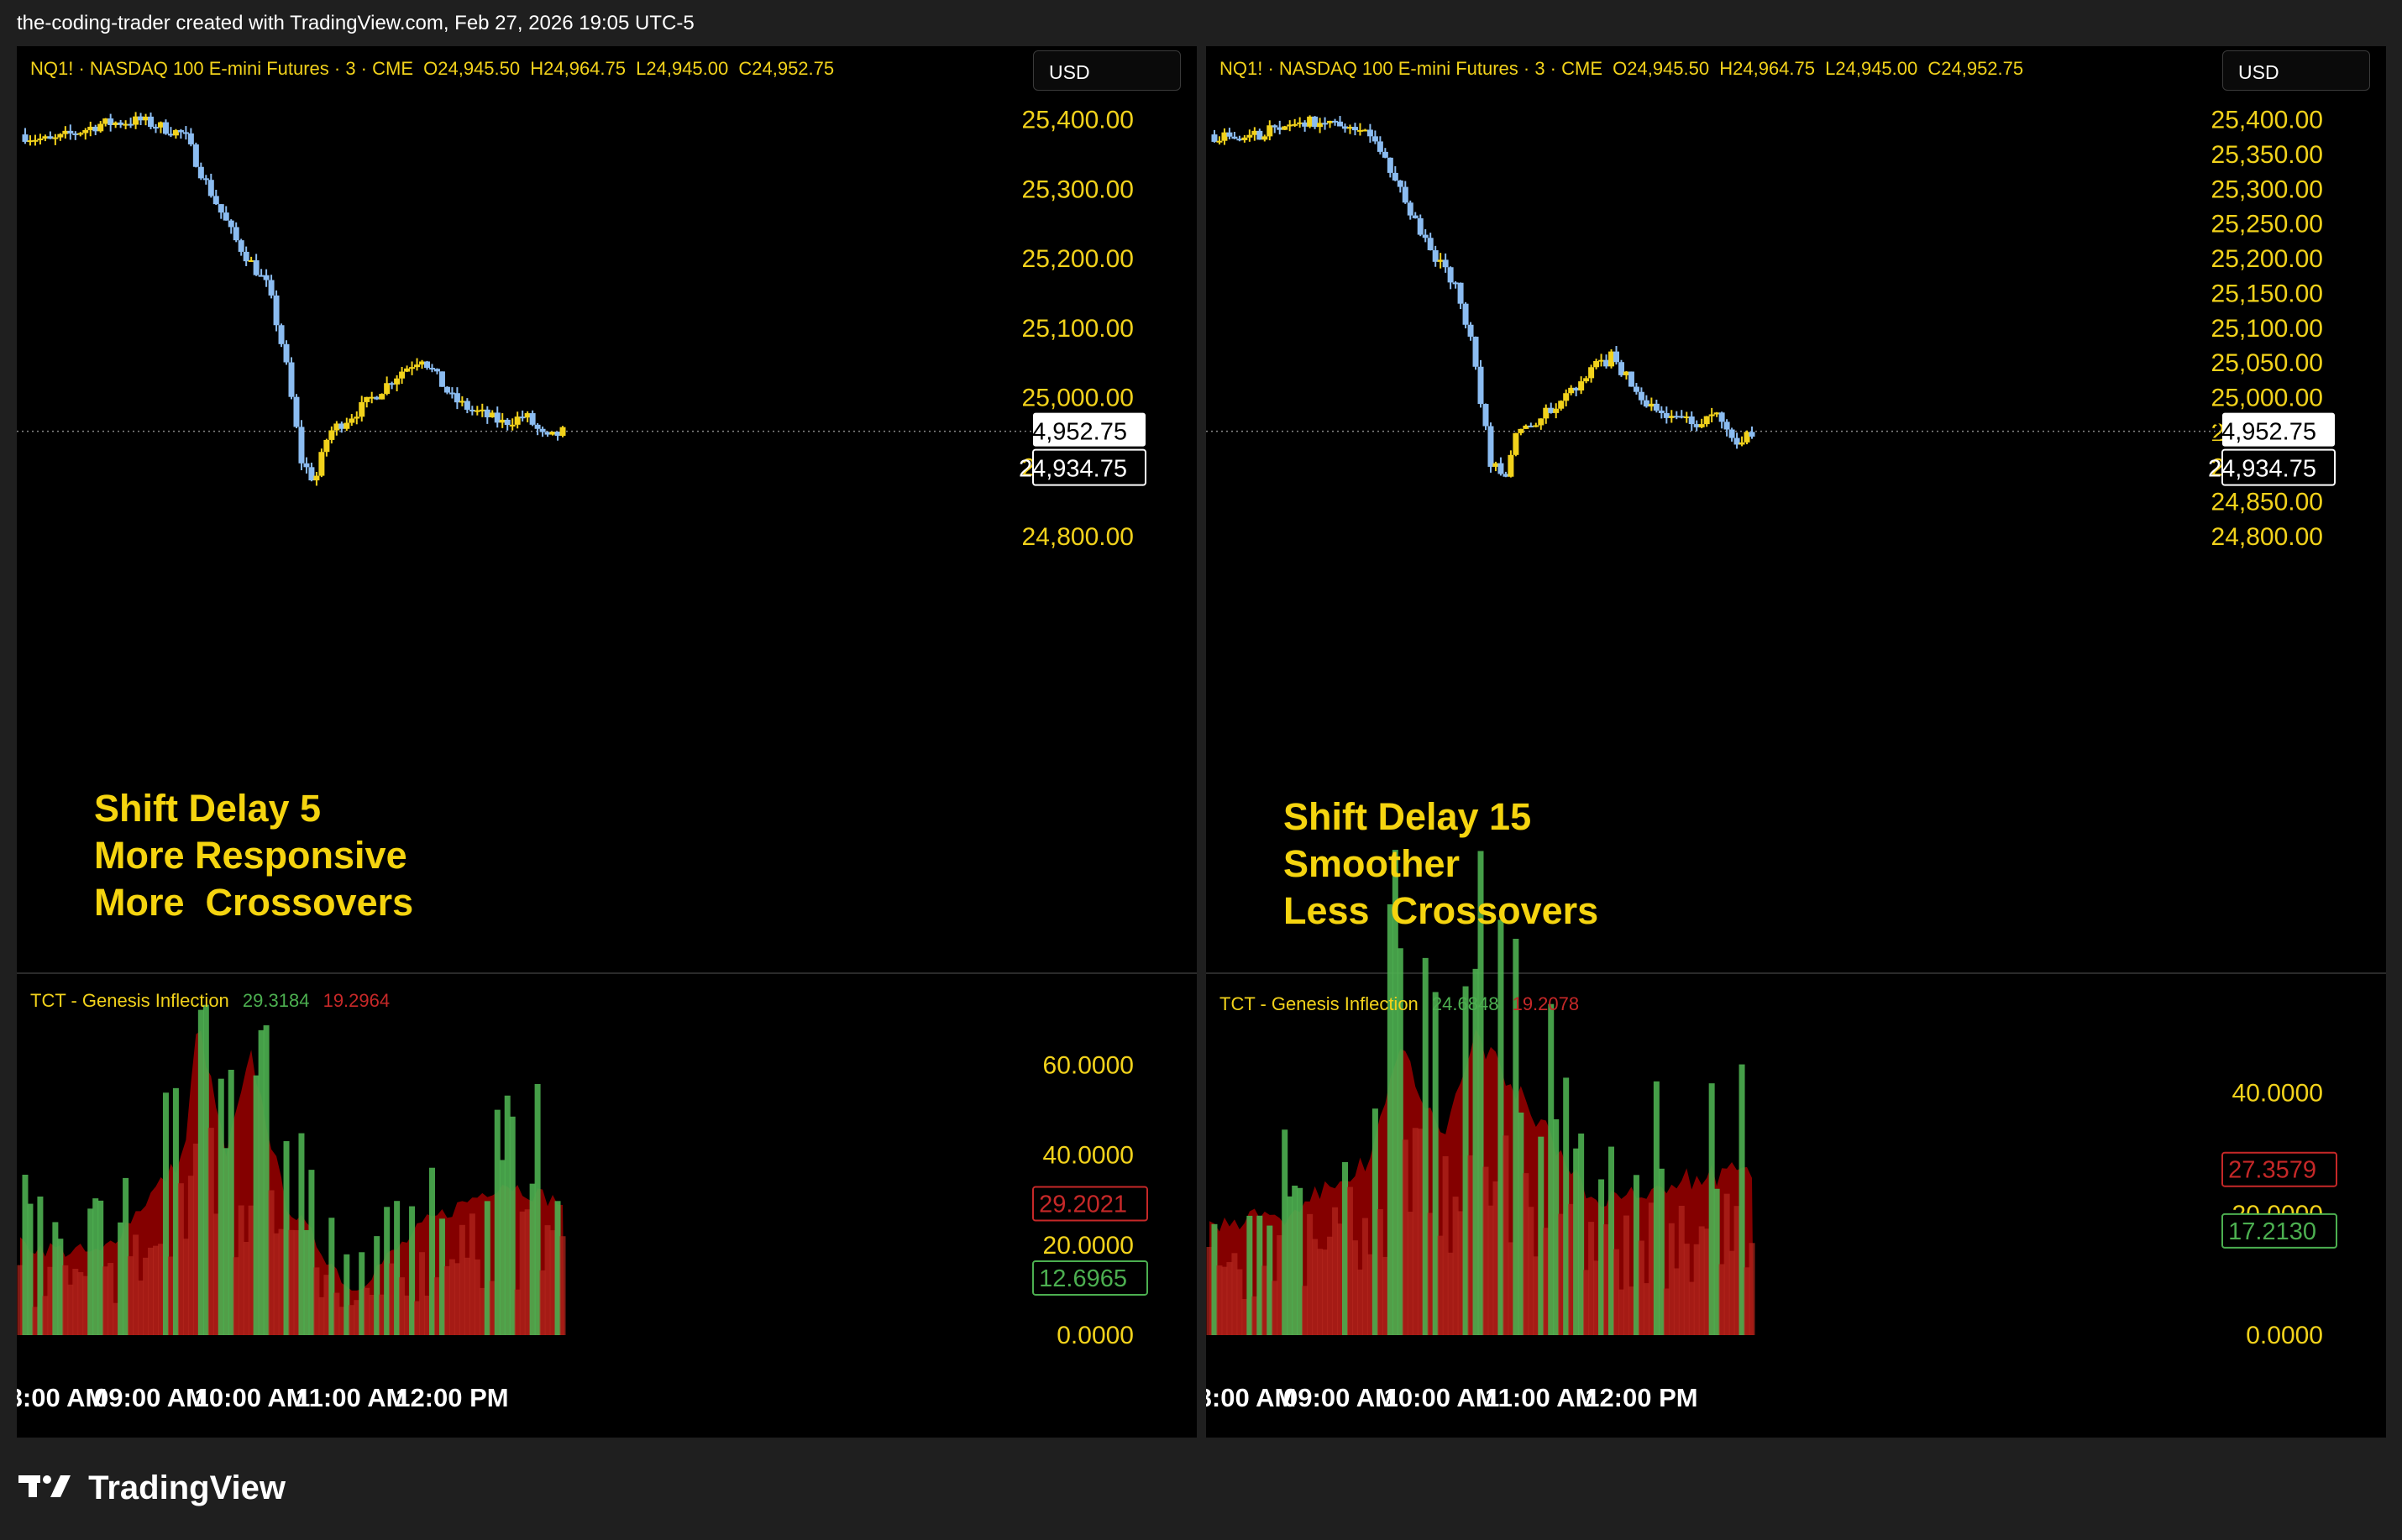 Image resolution: width=2402 pixels, height=1540 pixels. I want to click on last-price-label-bg, so click(1090, 429).